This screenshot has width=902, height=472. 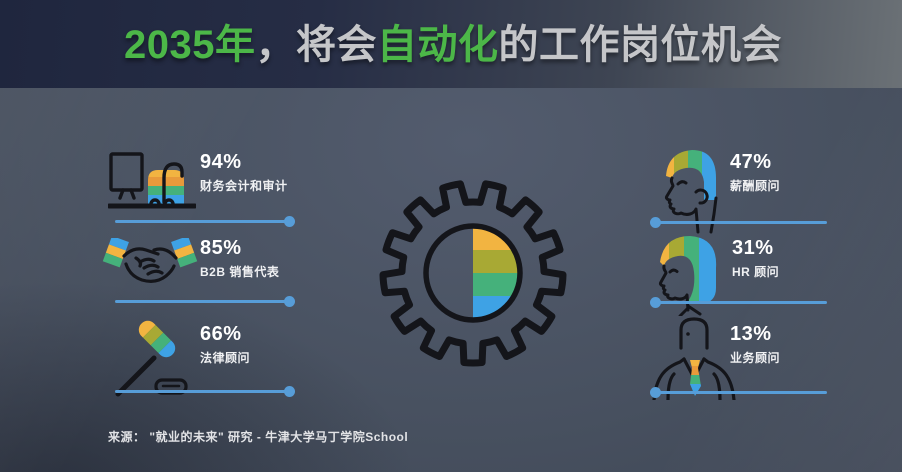 I want to click on title-segment-automation: 自动化, so click(x=437, y=45).